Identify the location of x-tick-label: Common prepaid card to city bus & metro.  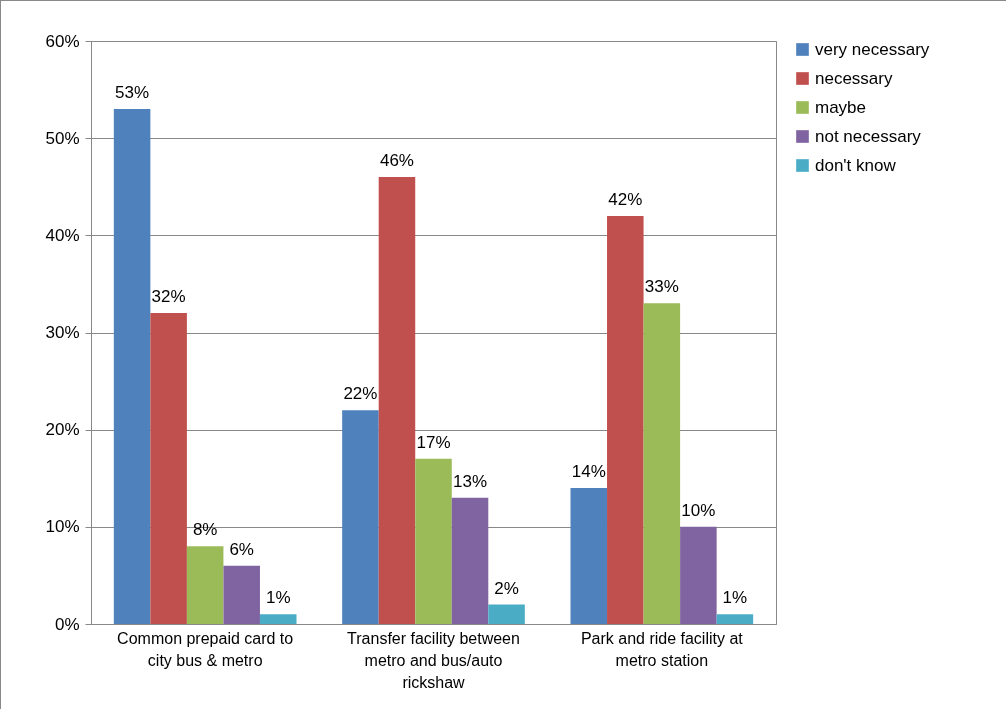
(205, 649).